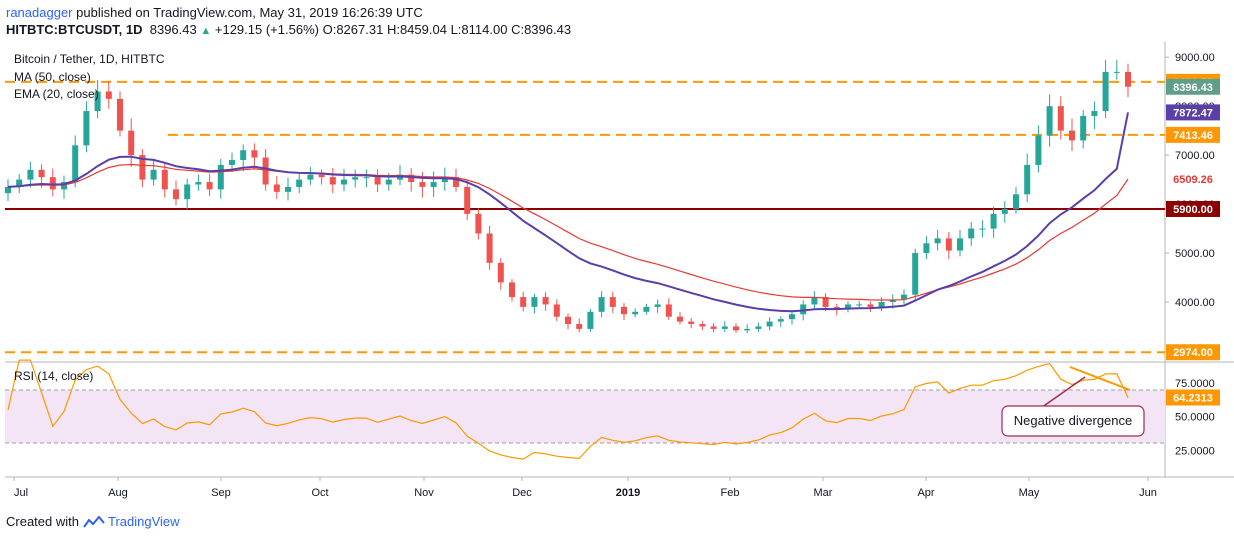 This screenshot has height=540, width=1234. I want to click on time-tick-label: Dec, so click(522, 493).